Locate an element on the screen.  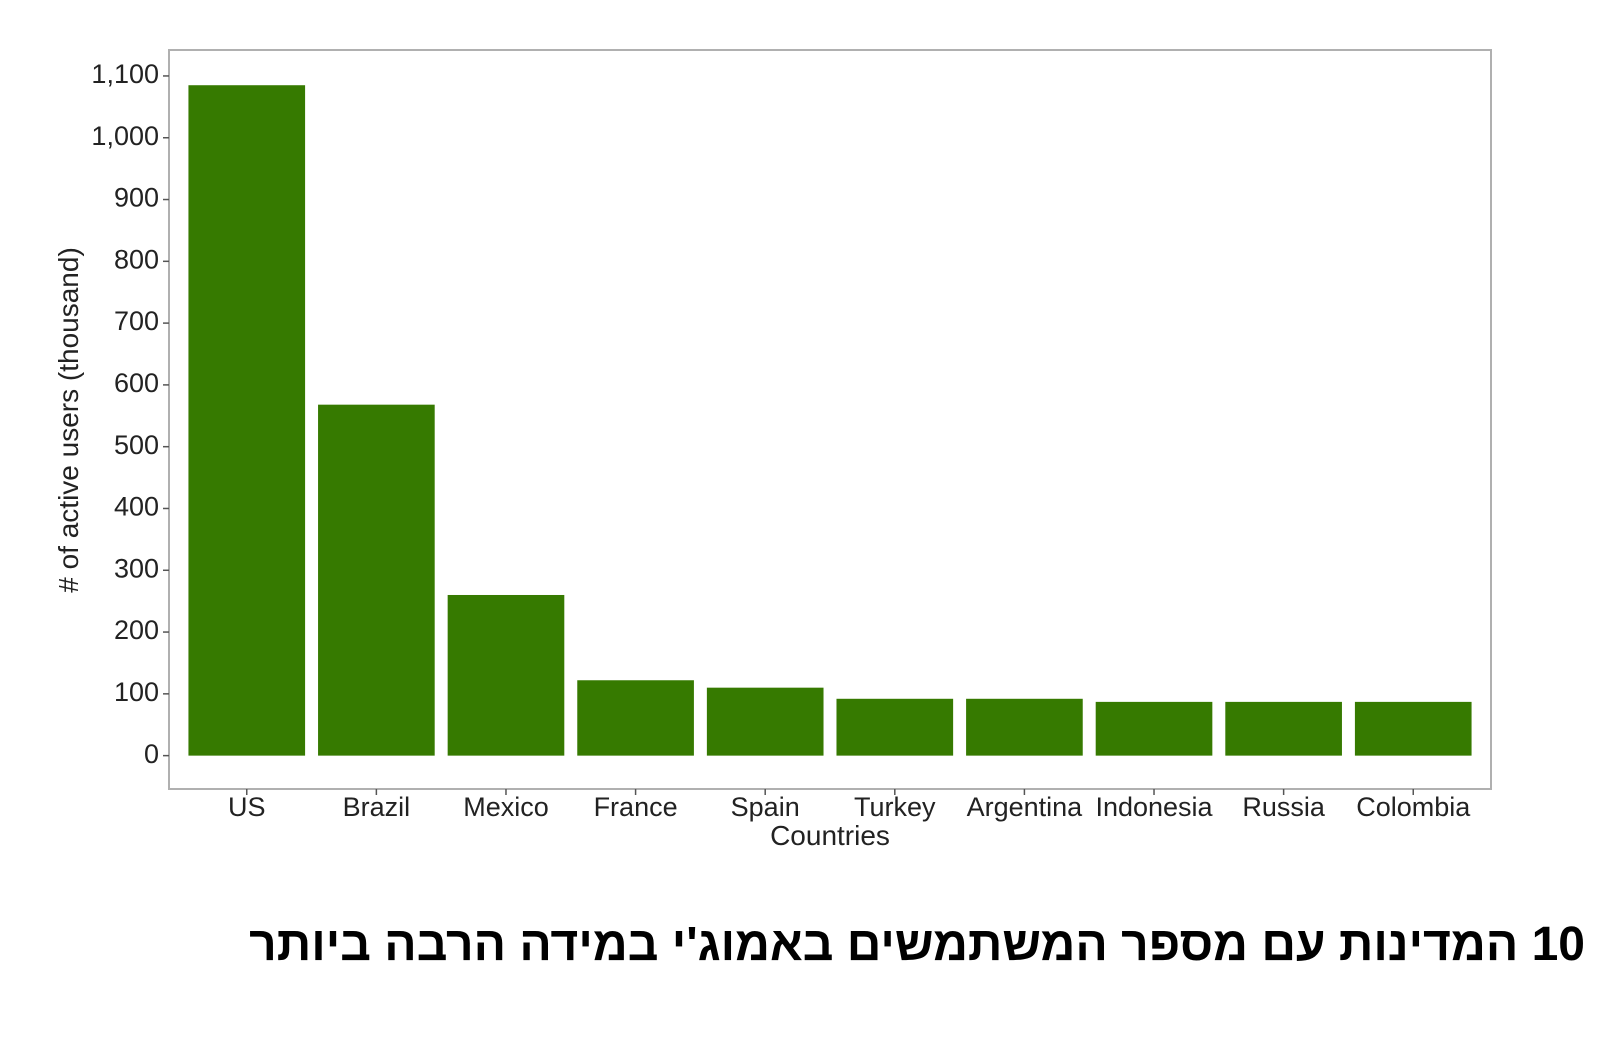
x-tick-label: Brazil is located at coordinates (377, 807).